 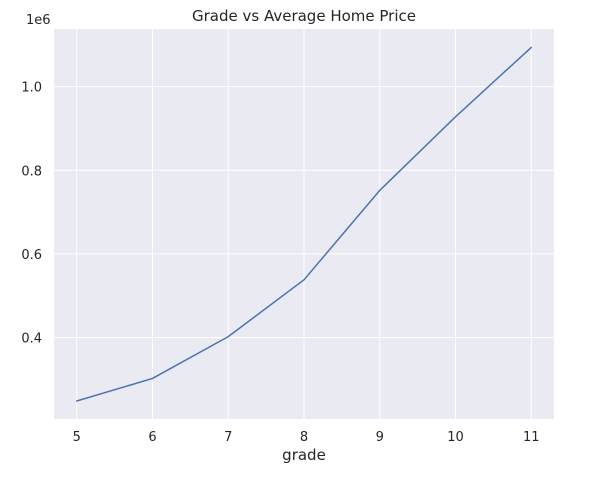 I want to click on x-tick-labels: 5 6 7 8 9 10 11, so click(x=306, y=437).